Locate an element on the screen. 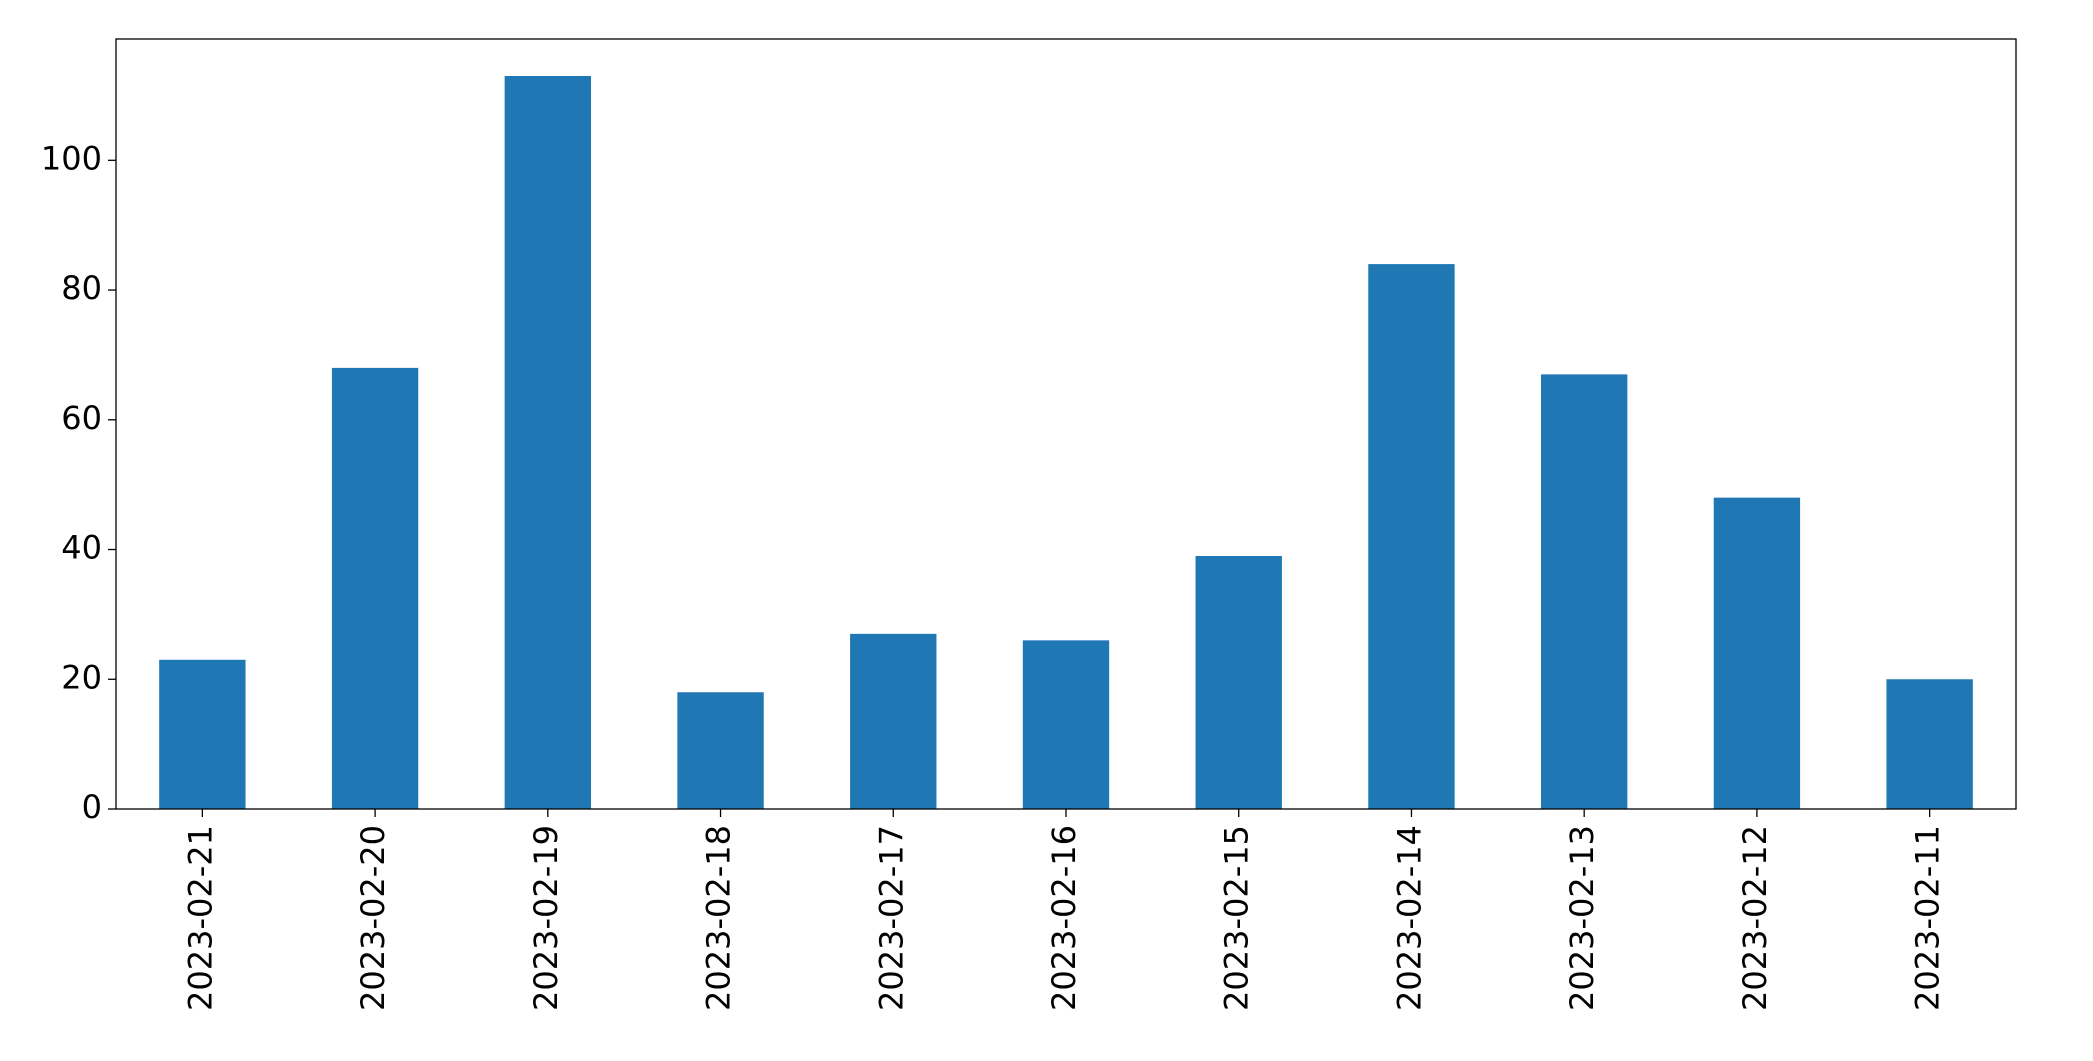 The height and width of the screenshot is (1061, 2093). x-tick-label: 2023-02-11 is located at coordinates (1928, 918).